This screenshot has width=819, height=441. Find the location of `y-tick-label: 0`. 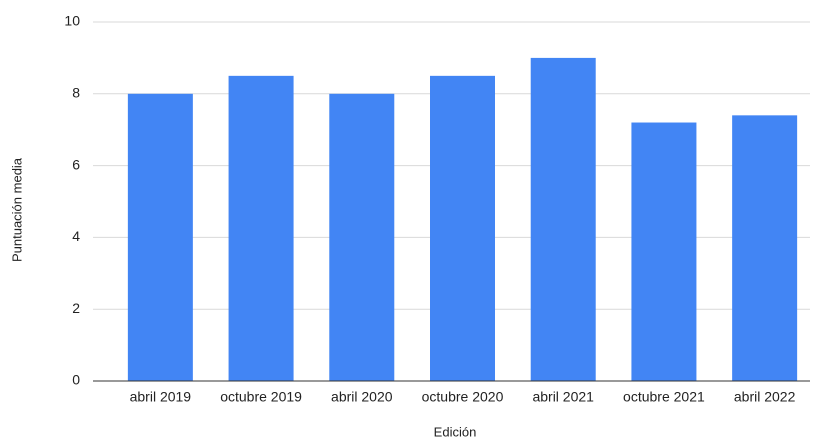

y-tick-label: 0 is located at coordinates (76, 380).